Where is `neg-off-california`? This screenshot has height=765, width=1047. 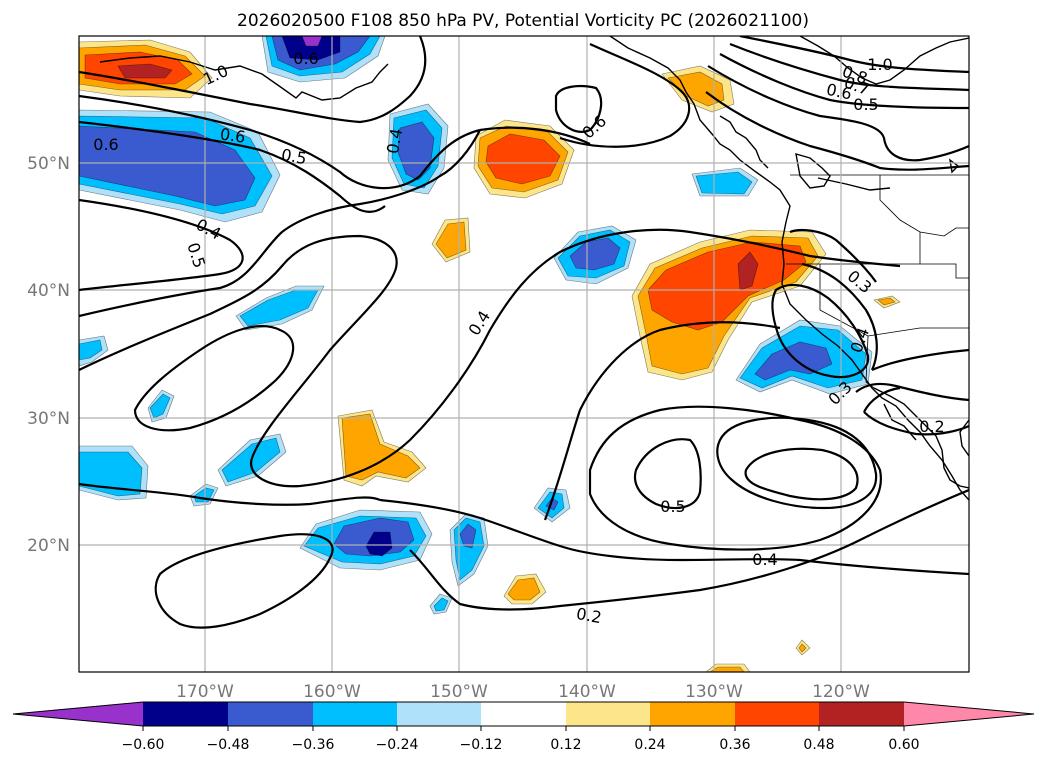
neg-off-california is located at coordinates (804, 357).